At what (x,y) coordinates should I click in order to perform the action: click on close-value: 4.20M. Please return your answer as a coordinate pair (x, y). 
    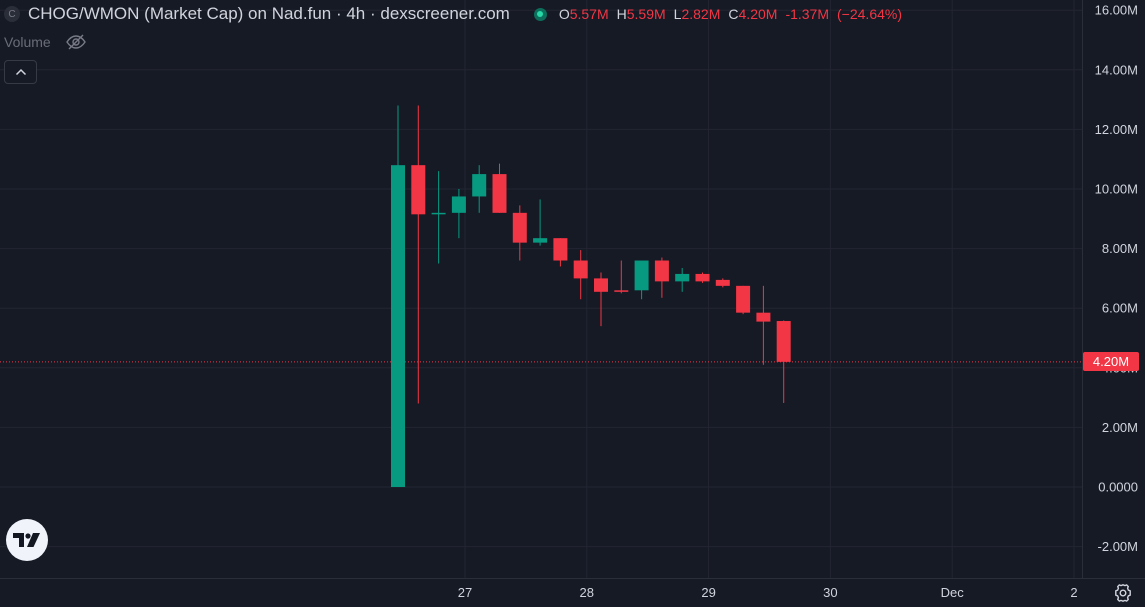
    Looking at the image, I should click on (758, 14).